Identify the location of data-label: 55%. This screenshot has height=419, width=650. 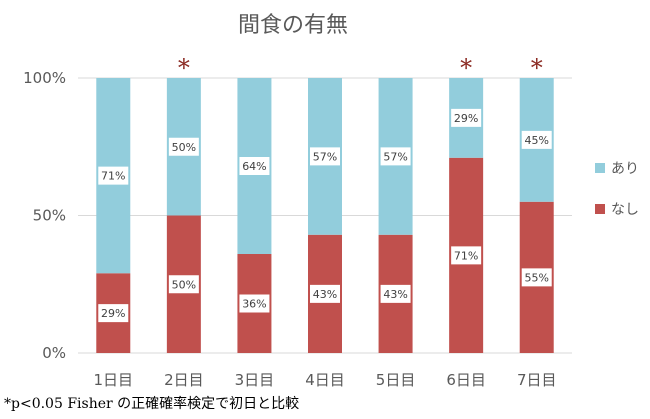
(536, 277).